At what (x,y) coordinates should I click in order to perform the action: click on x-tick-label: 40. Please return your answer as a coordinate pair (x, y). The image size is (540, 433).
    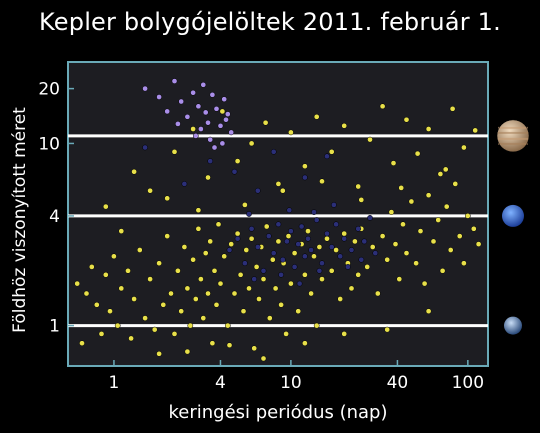
    Looking at the image, I should click on (398, 383).